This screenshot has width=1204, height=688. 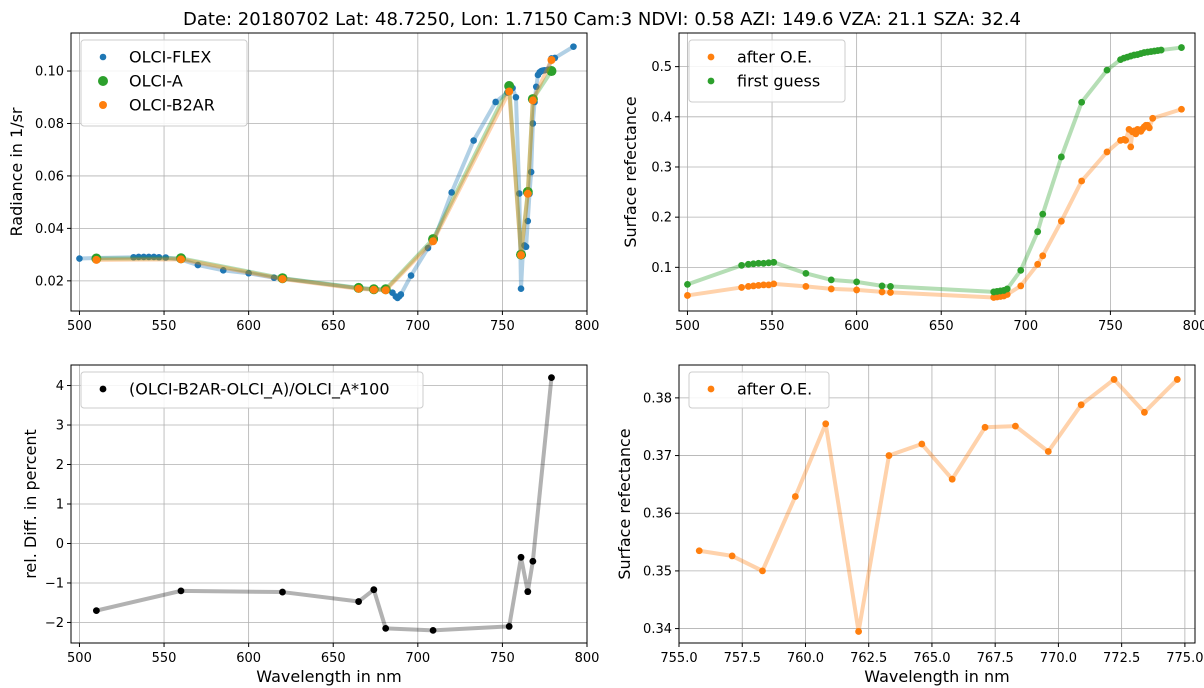 I want to click on y-tick-label: 0.2, so click(x=661, y=218).